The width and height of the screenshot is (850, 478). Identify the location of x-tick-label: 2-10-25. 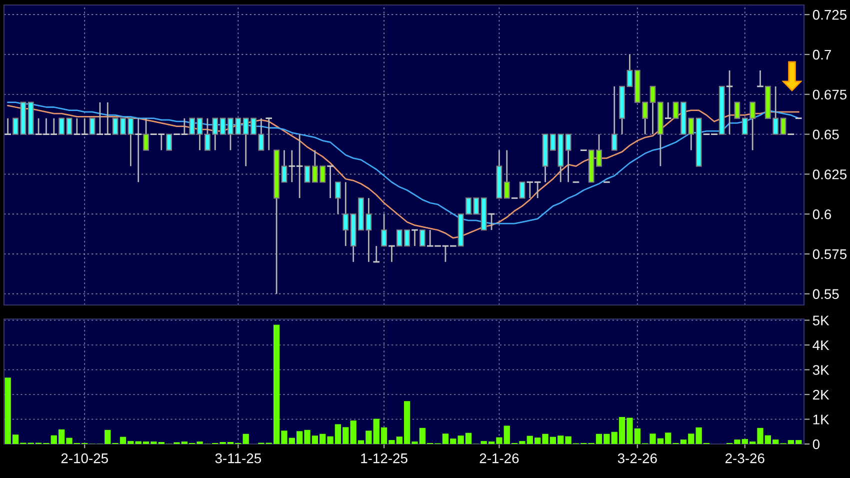
(84, 458).